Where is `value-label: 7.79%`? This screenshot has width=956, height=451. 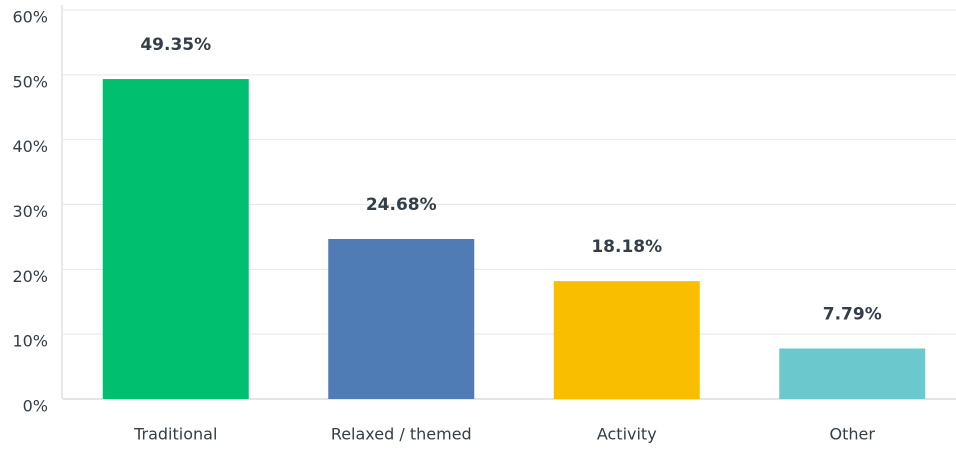
value-label: 7.79% is located at coordinates (852, 314).